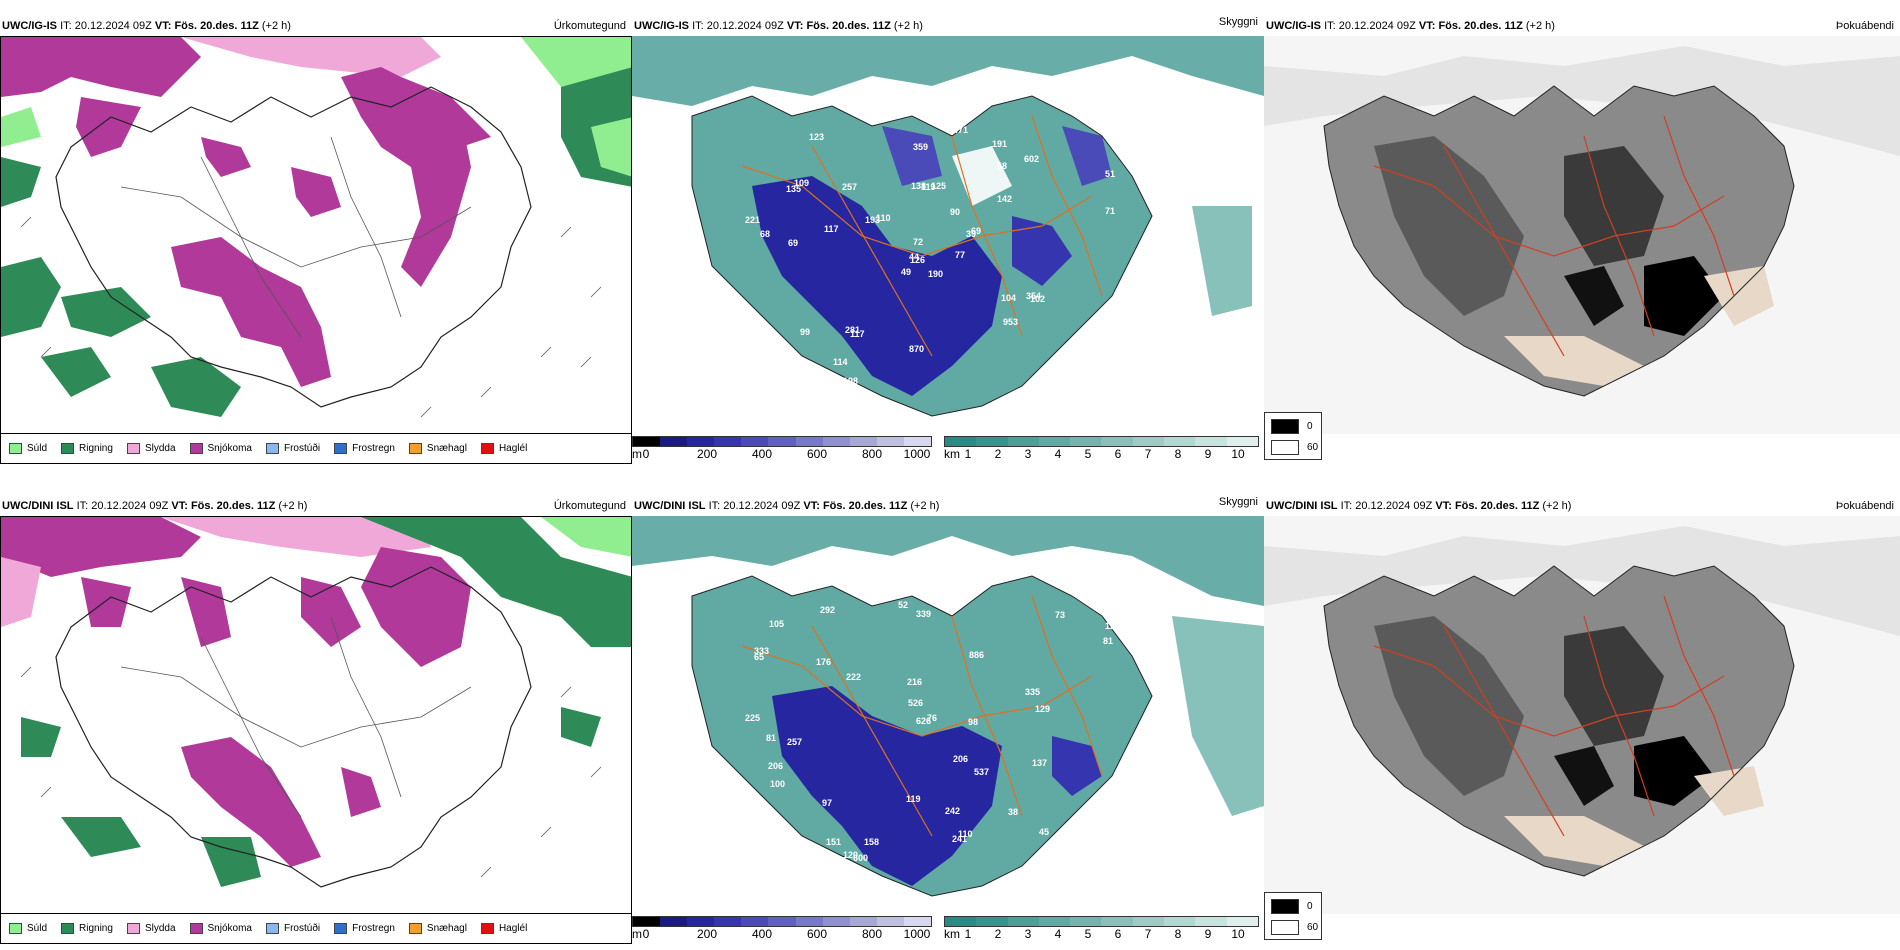  What do you see at coordinates (1293, 916) in the screenshot?
I see `fog-legend: 0 60` at bounding box center [1293, 916].